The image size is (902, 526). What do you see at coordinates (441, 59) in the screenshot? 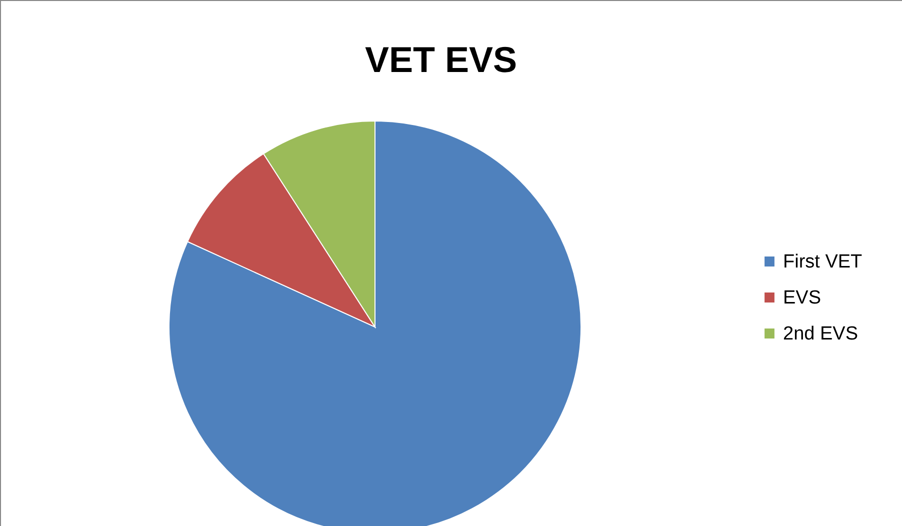
I see `chart-title: VET EVS` at bounding box center [441, 59].